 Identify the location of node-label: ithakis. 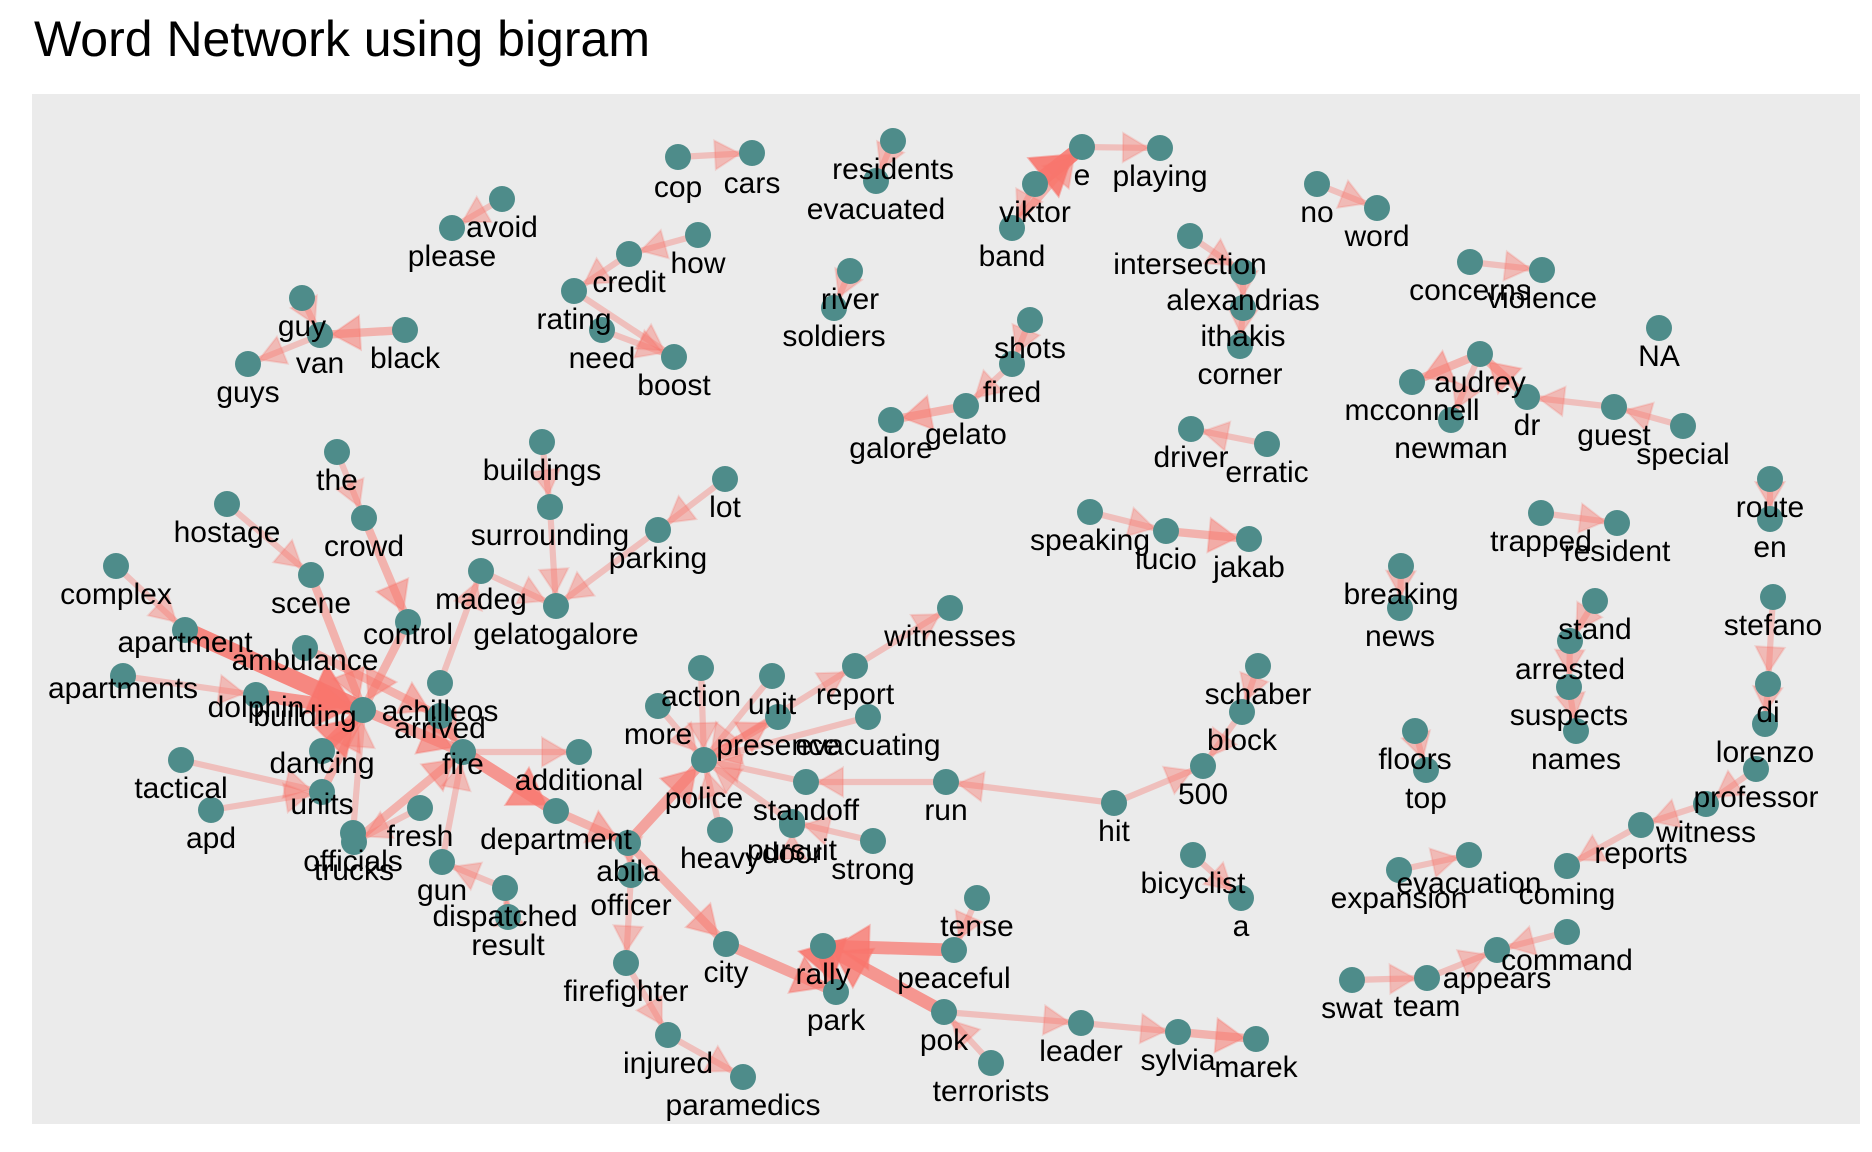
(1242, 336).